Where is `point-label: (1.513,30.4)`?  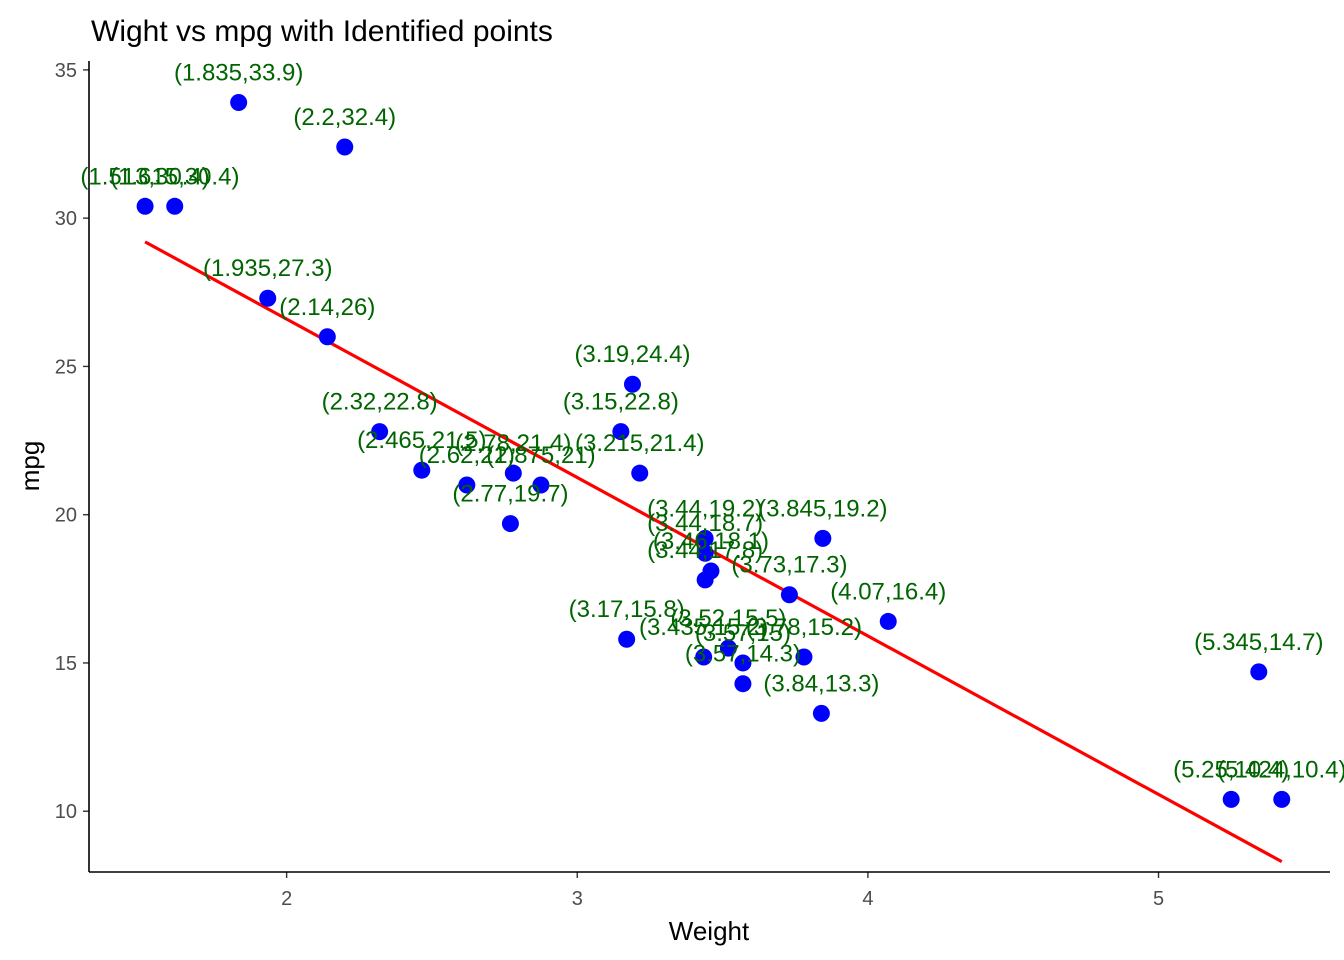
point-label: (1.513,30.4) is located at coordinates (144, 176).